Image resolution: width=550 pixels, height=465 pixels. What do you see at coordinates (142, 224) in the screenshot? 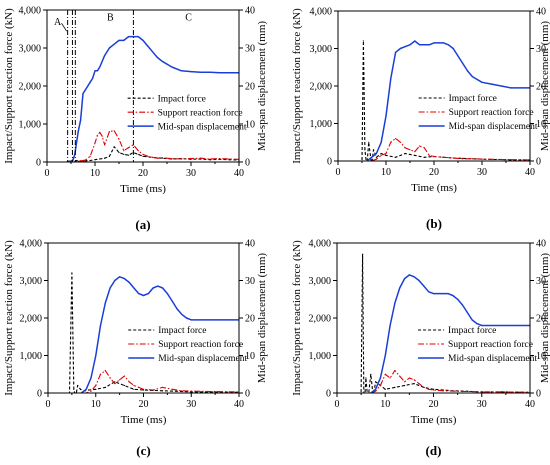
I see `panel-caption: (a)` at bounding box center [142, 224].